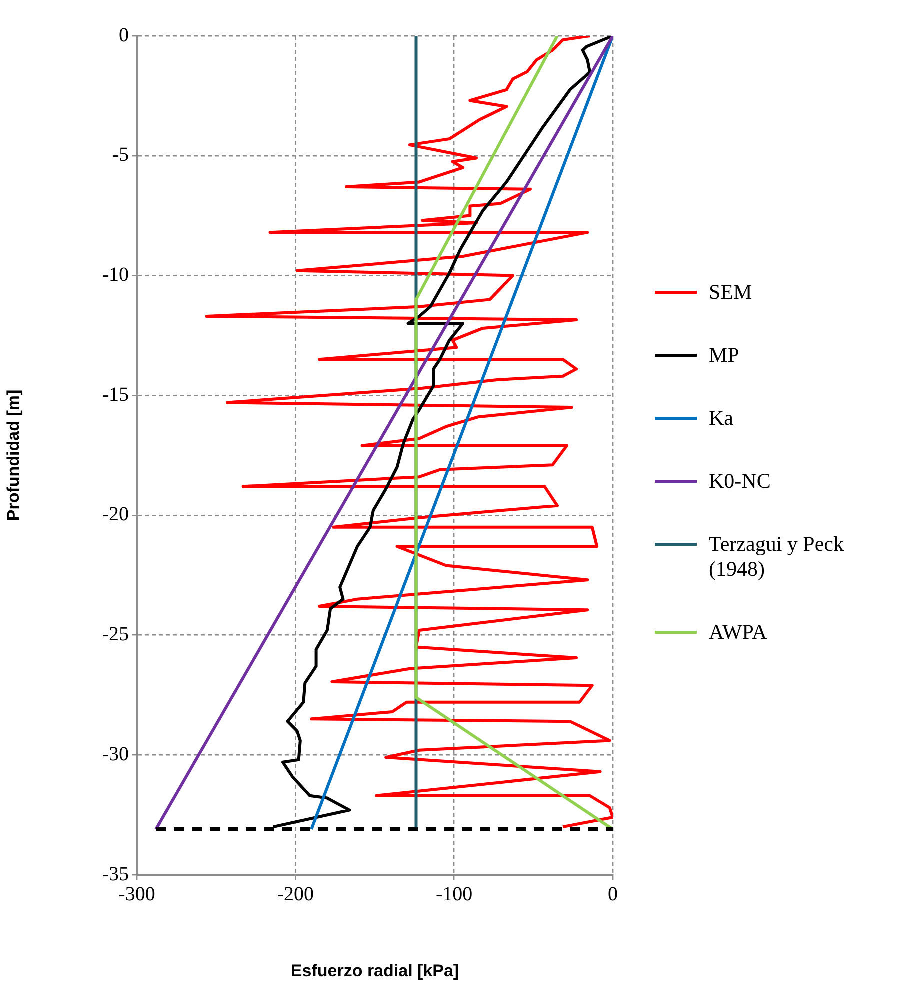  What do you see at coordinates (13, 456) in the screenshot?
I see `y-axis-title: Profundidad [m]` at bounding box center [13, 456].